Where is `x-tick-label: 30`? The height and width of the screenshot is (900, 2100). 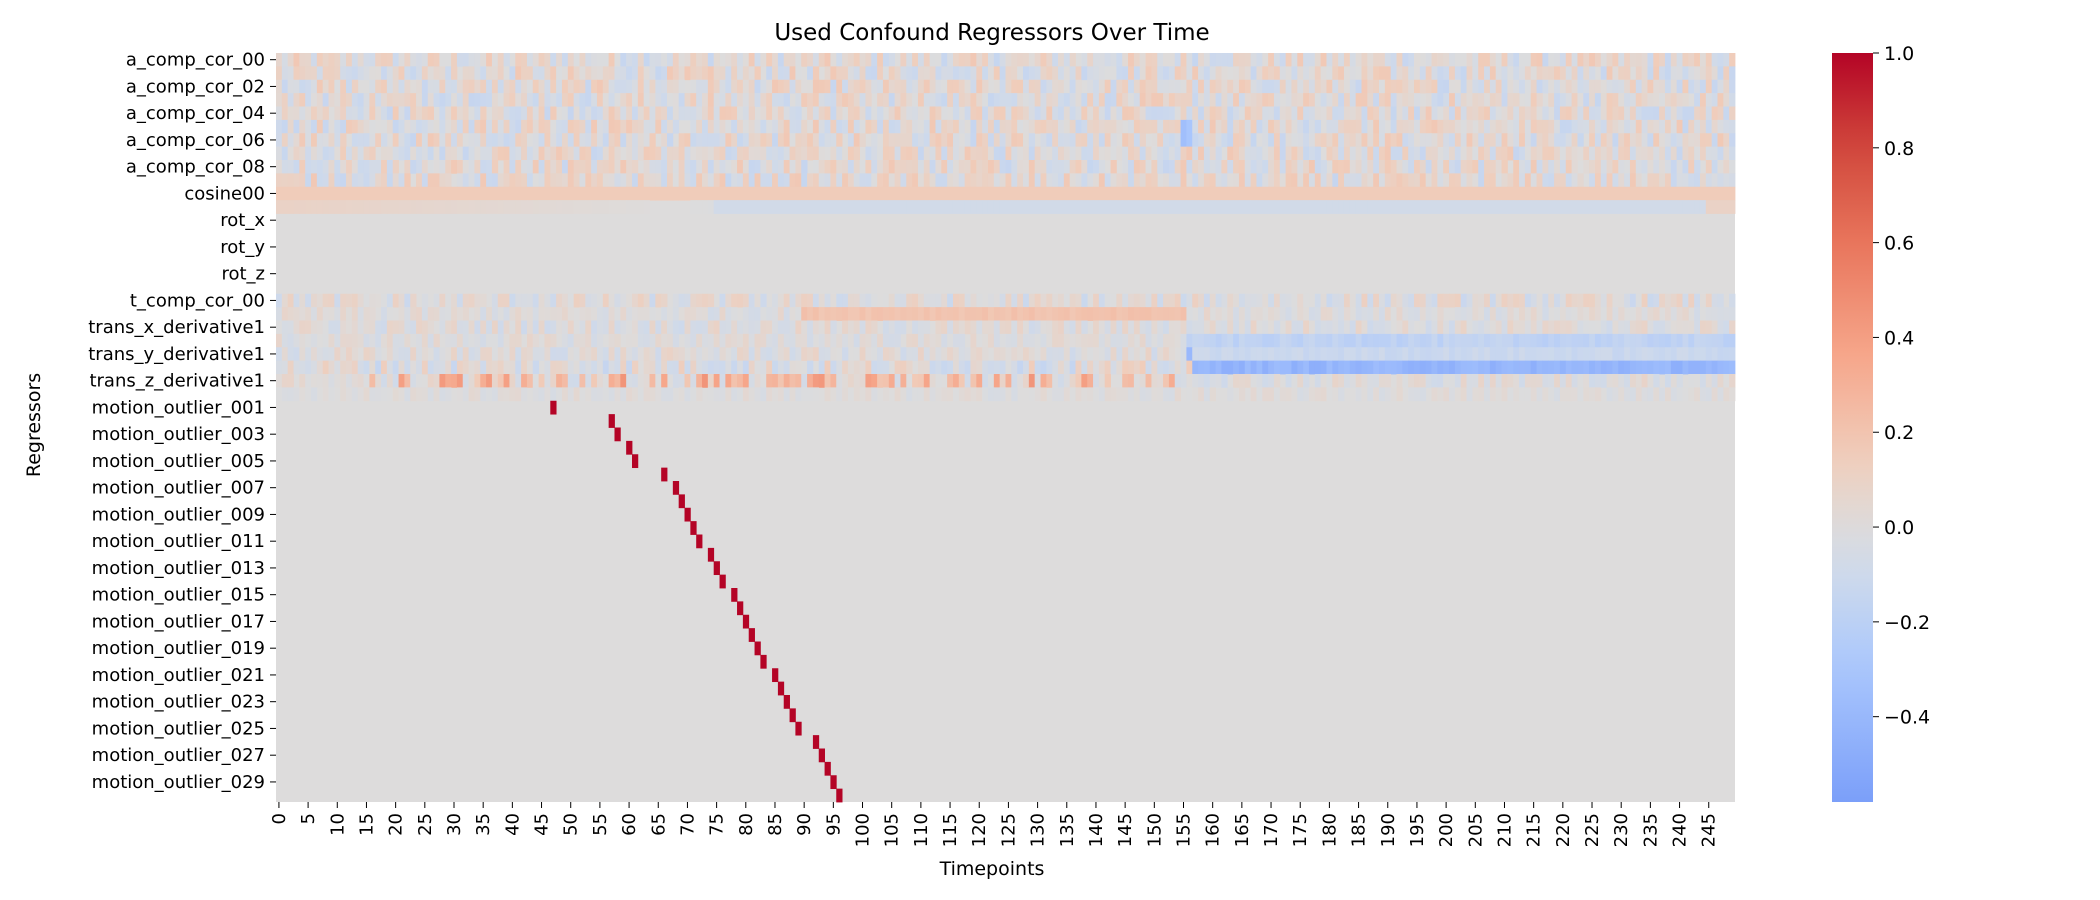 x-tick-label: 30 is located at coordinates (454, 824).